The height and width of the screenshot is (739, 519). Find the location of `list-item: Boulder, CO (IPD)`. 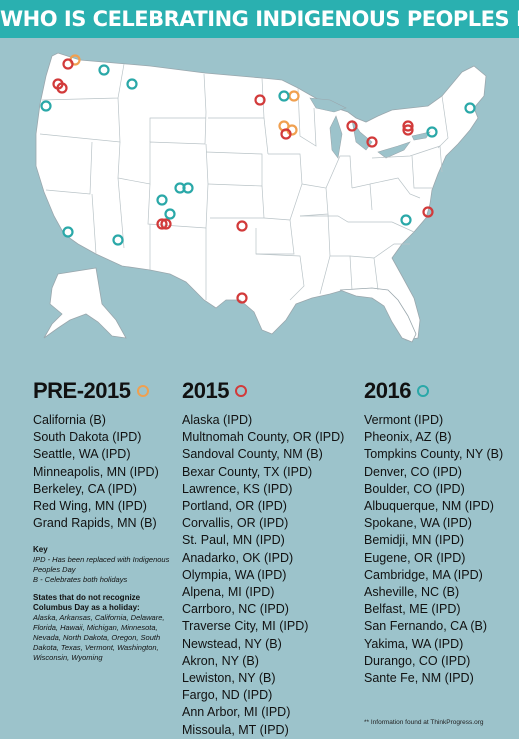

list-item: Boulder, CO (IPD) is located at coordinates (414, 488).